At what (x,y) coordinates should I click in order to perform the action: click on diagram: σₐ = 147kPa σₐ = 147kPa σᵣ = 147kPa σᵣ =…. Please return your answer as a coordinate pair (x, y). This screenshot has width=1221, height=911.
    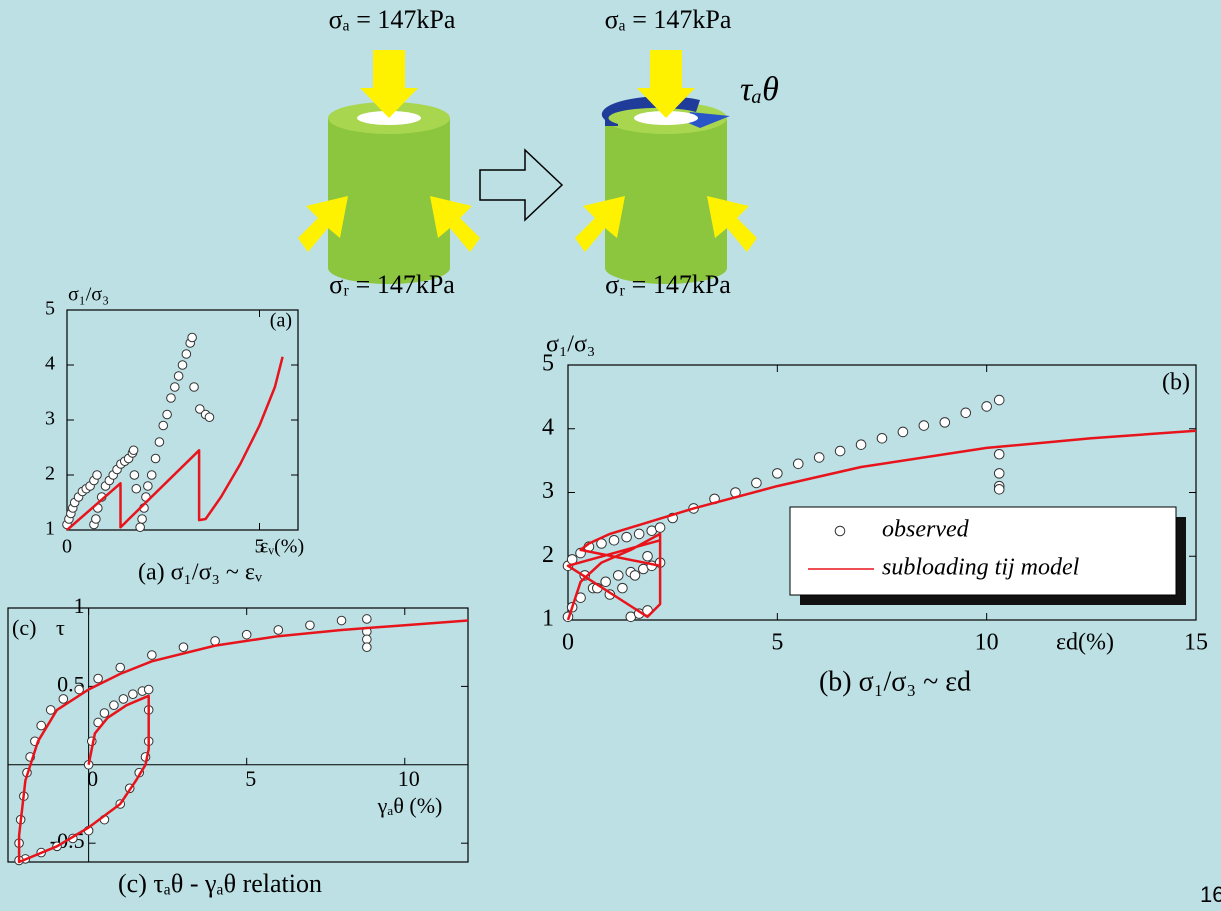
    Looking at the image, I should click on (538, 152).